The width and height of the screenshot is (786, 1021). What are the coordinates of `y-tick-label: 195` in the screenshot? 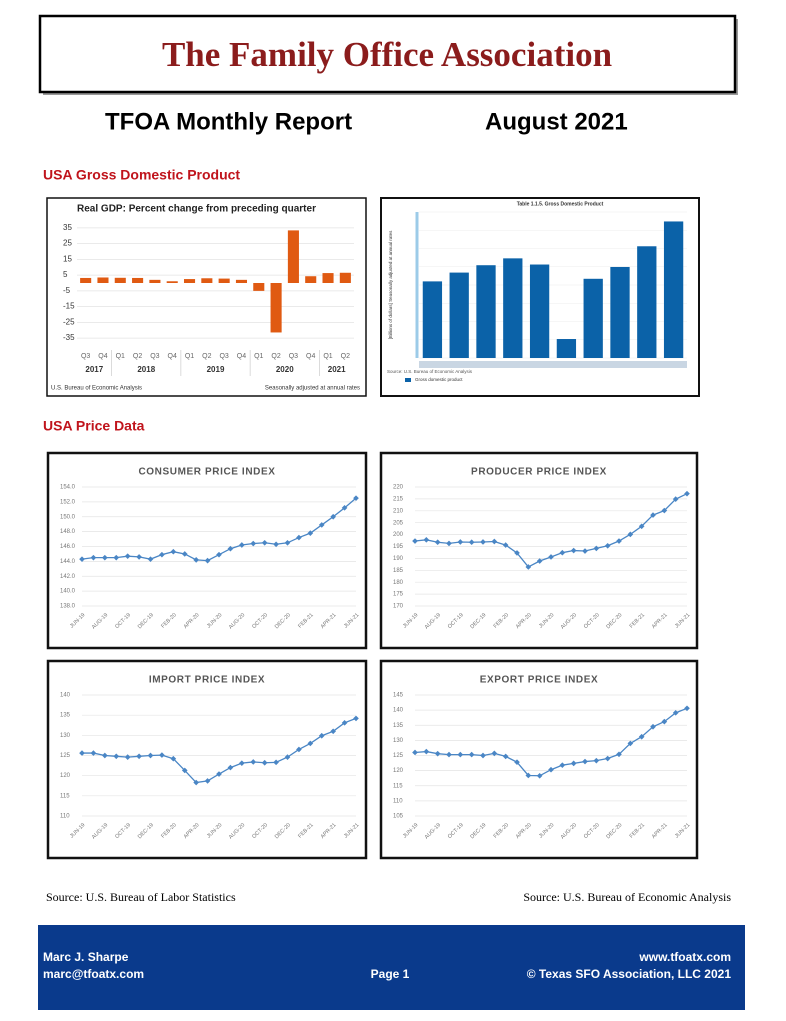 It's located at (398, 547).